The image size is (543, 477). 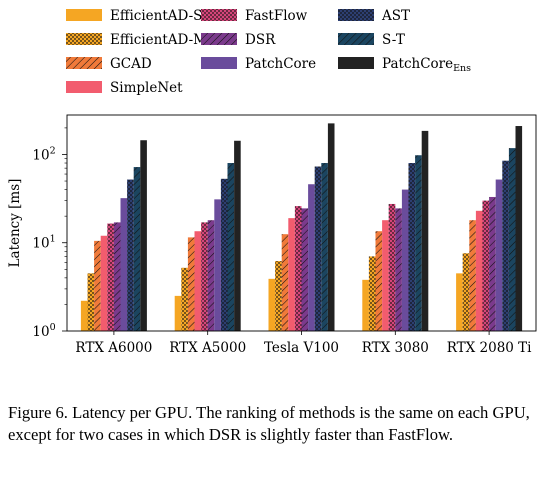 I want to click on legend-label: PatchCoreEns, so click(x=426, y=65).